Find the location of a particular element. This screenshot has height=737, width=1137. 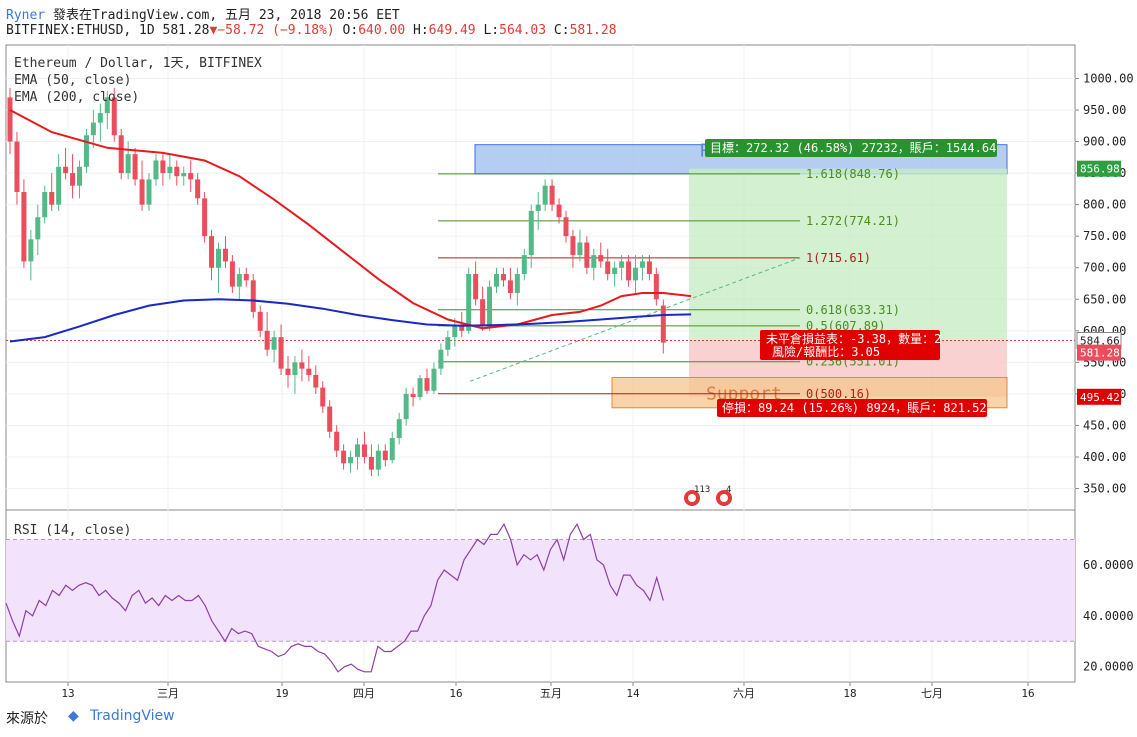

price-badge-text: 856.98 is located at coordinates (1100, 169).